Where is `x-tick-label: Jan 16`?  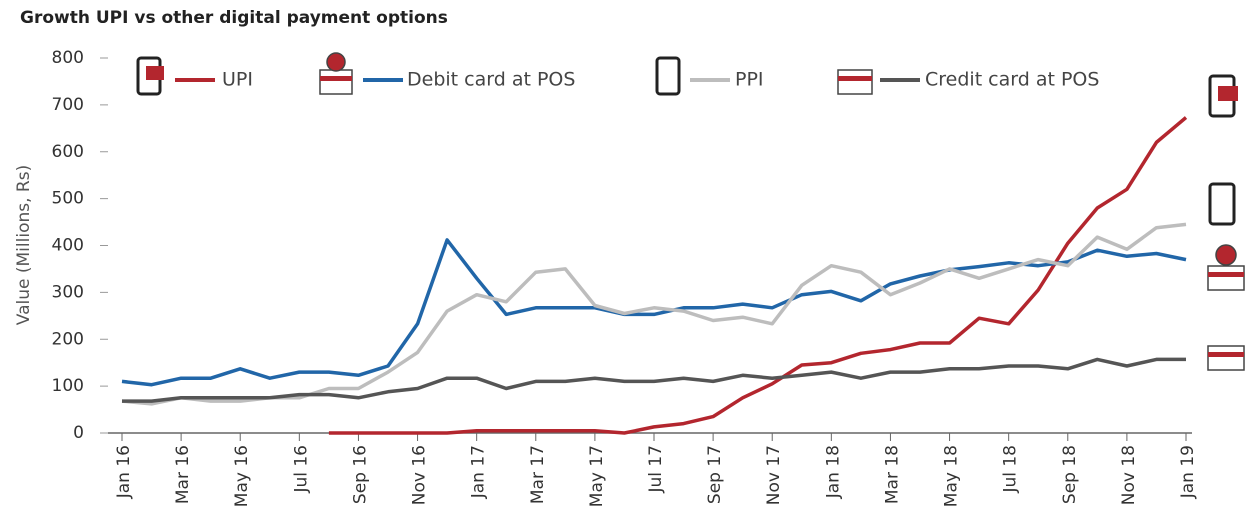 x-tick-label: Jan 16 is located at coordinates (124, 472).